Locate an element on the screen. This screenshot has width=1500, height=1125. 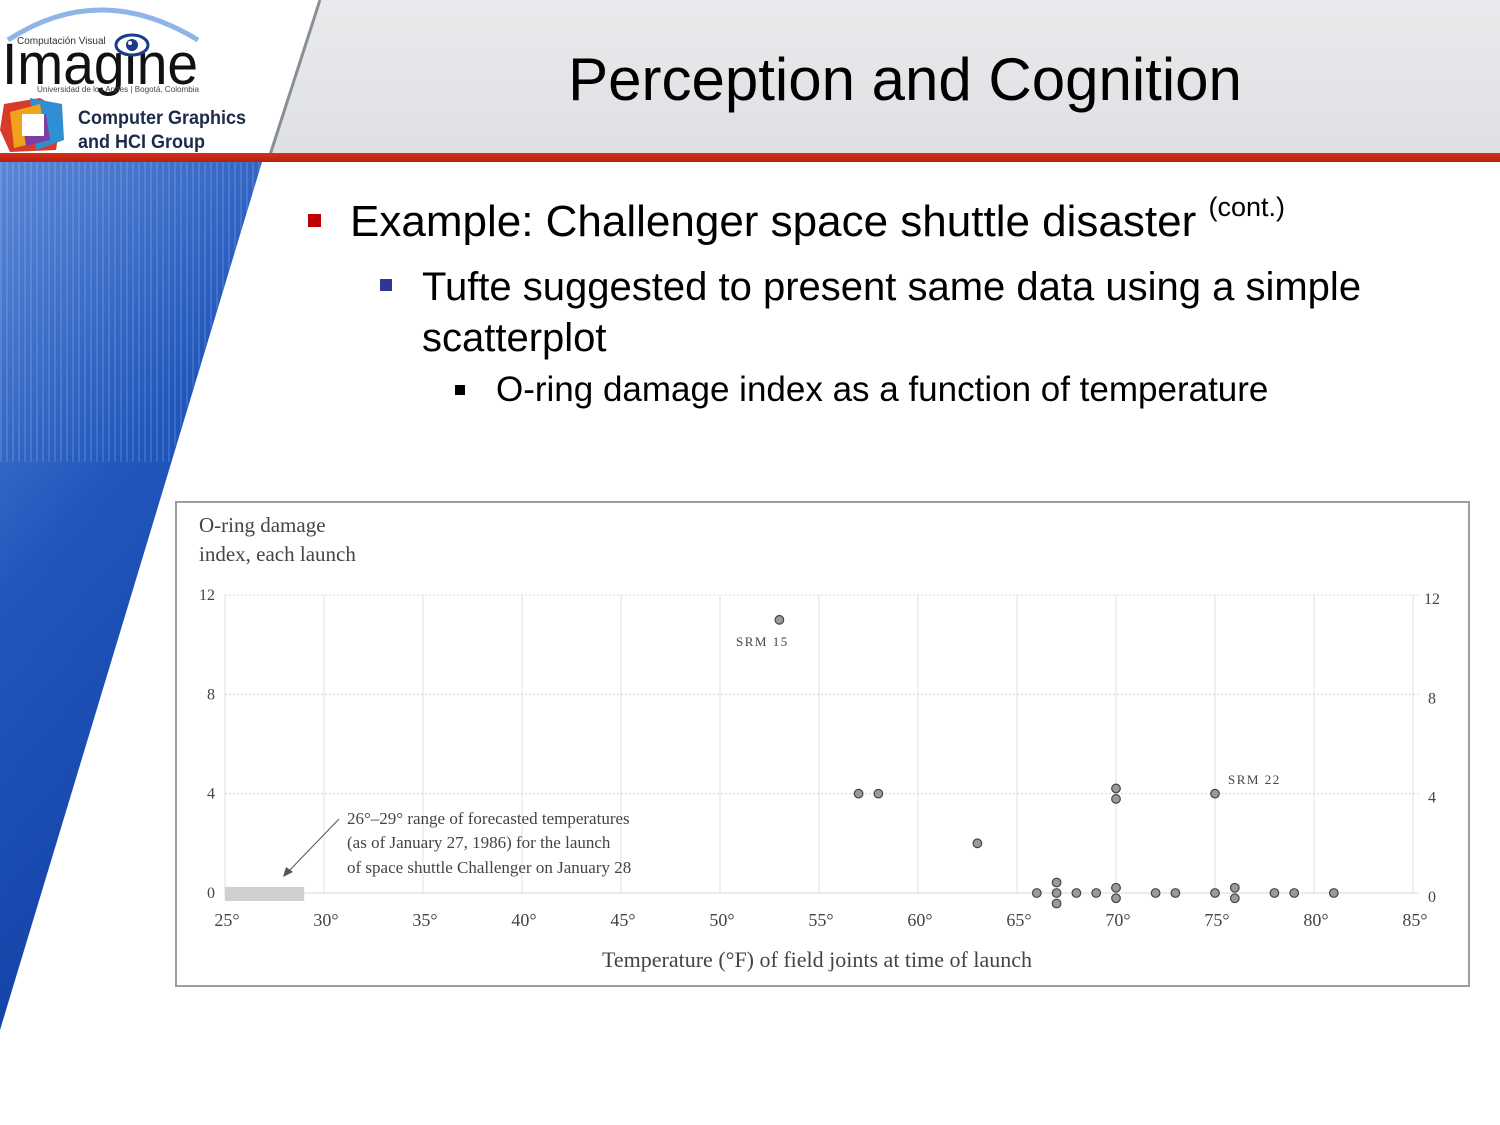
chart-points is located at coordinates (1056, 761).